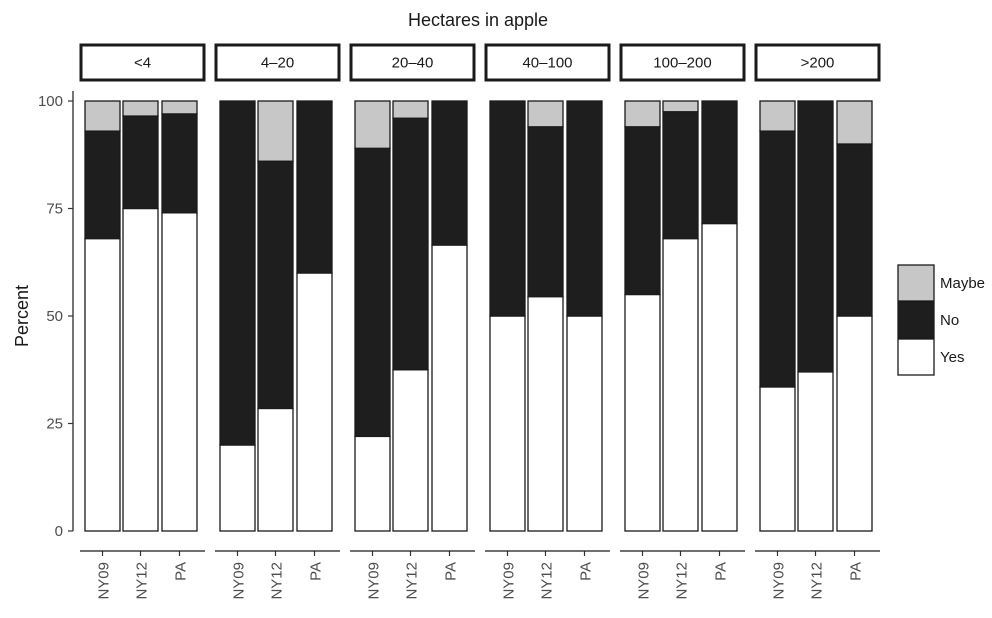  I want to click on facet-strip-label: 100–200, so click(682, 63).